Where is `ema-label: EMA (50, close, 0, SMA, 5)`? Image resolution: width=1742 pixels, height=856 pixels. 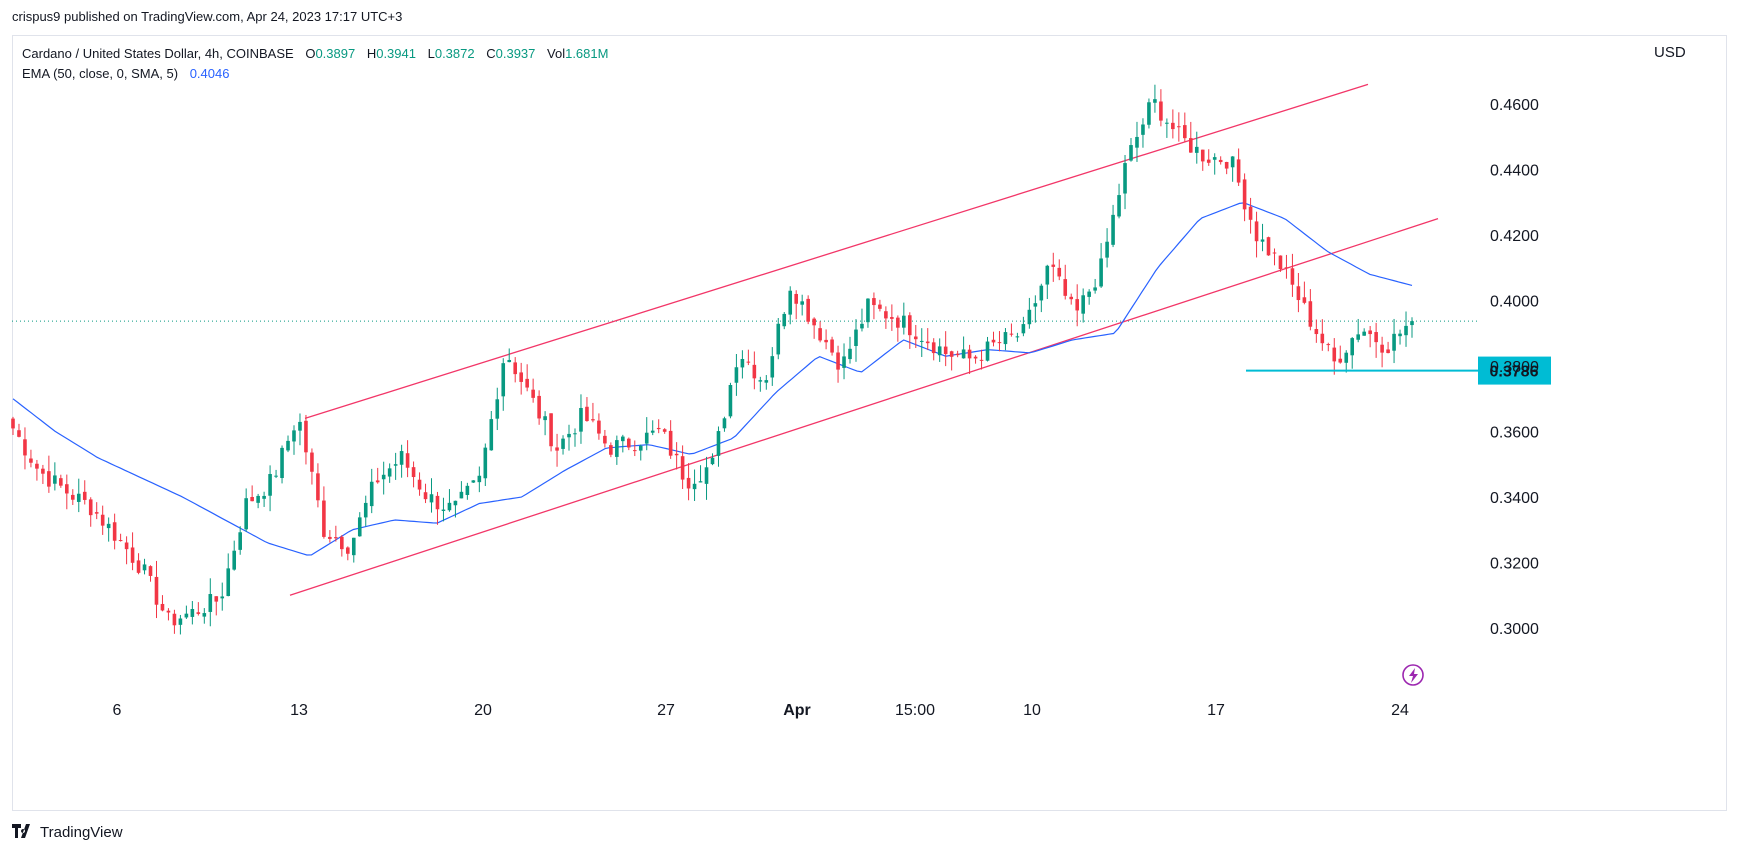 ema-label: EMA (50, close, 0, SMA, 5) is located at coordinates (100, 73).